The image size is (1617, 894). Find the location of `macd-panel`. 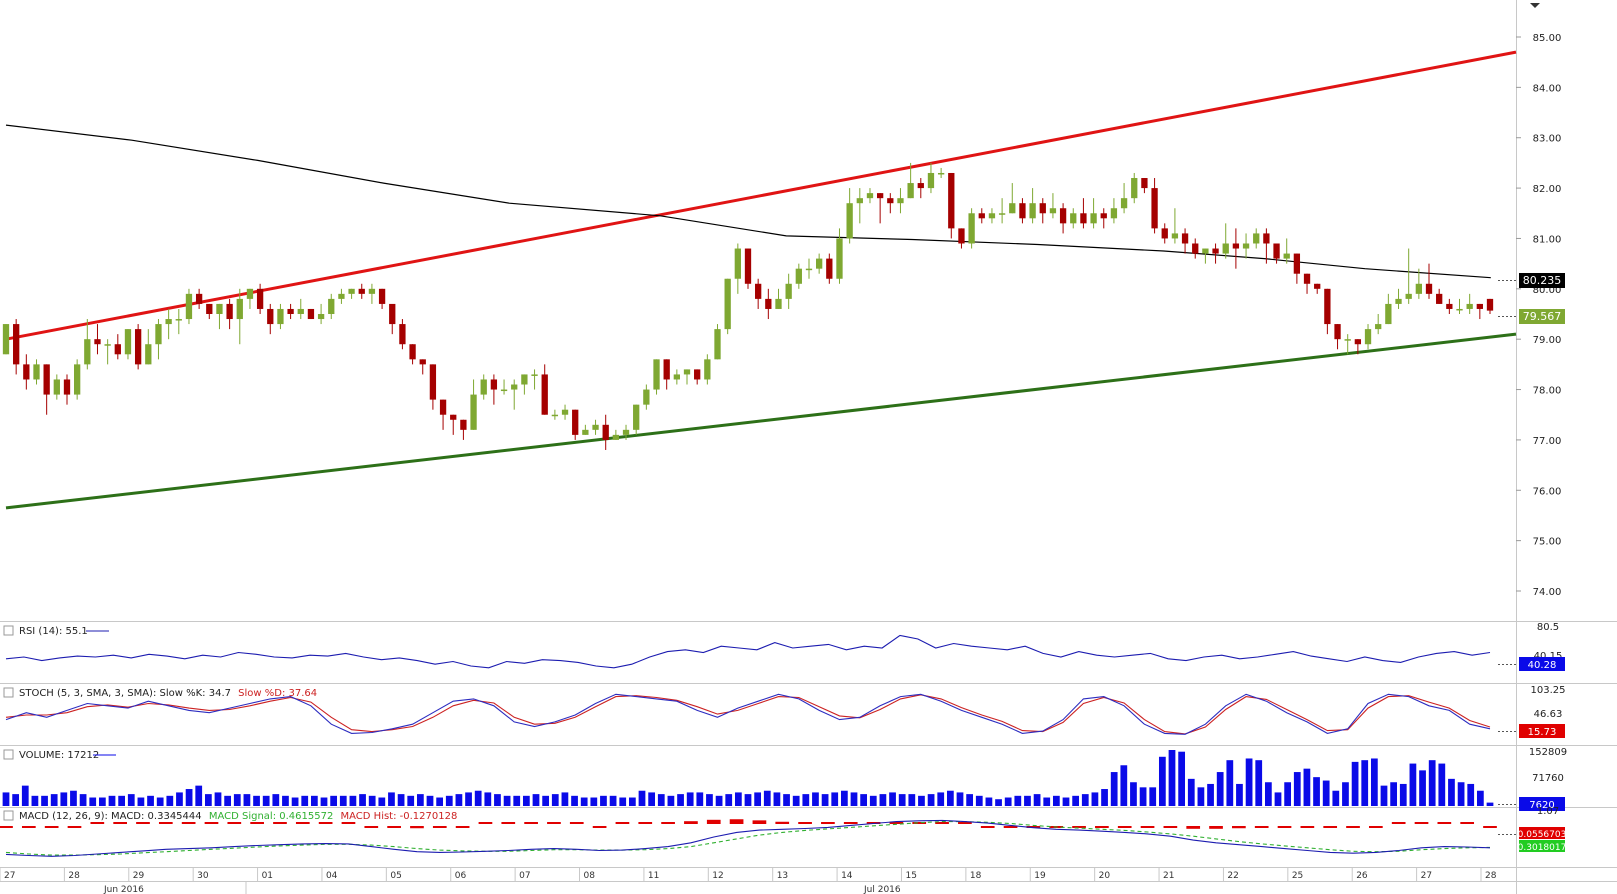

macd-panel is located at coordinates (748, 838).